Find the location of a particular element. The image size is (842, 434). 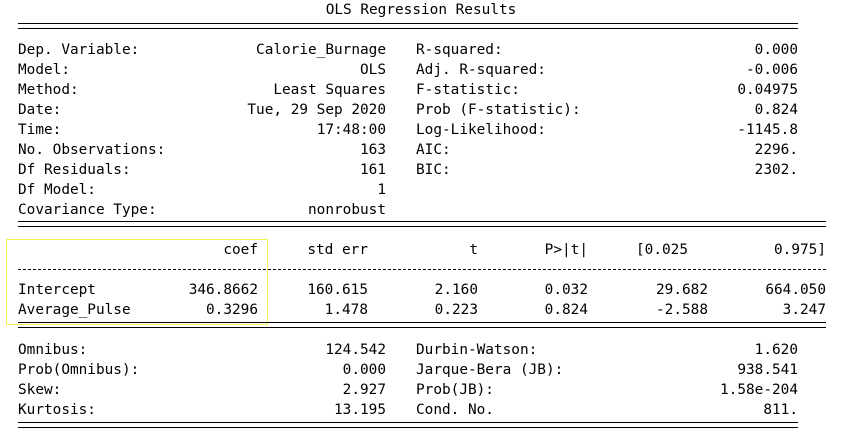

header-left-label: Dep. Variable: is located at coordinates (79, 50).